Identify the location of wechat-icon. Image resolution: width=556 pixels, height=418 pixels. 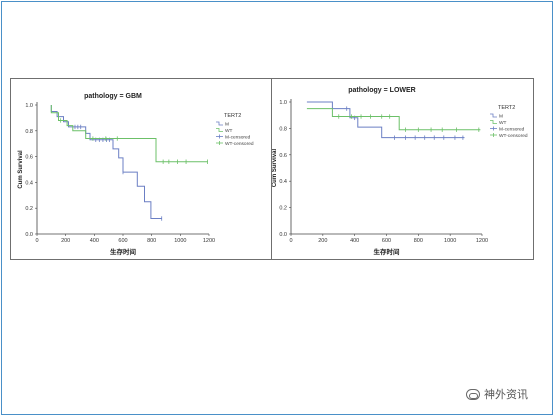
(473, 394).